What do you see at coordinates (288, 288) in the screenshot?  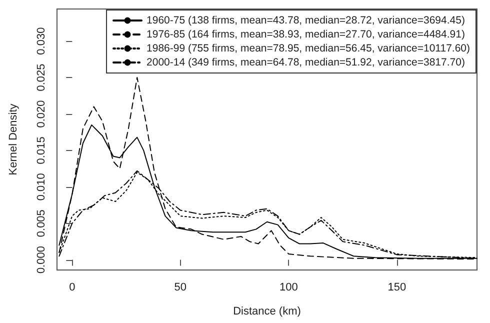 I see `x-tick-label: 100` at bounding box center [288, 288].